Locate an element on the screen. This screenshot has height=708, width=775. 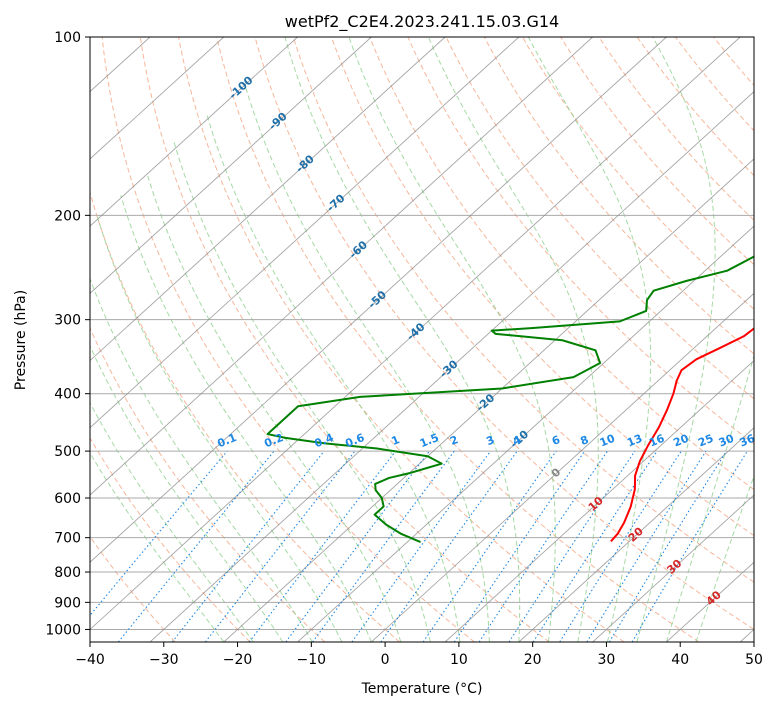
mixing-ratio-label: 10 is located at coordinates (607, 441).